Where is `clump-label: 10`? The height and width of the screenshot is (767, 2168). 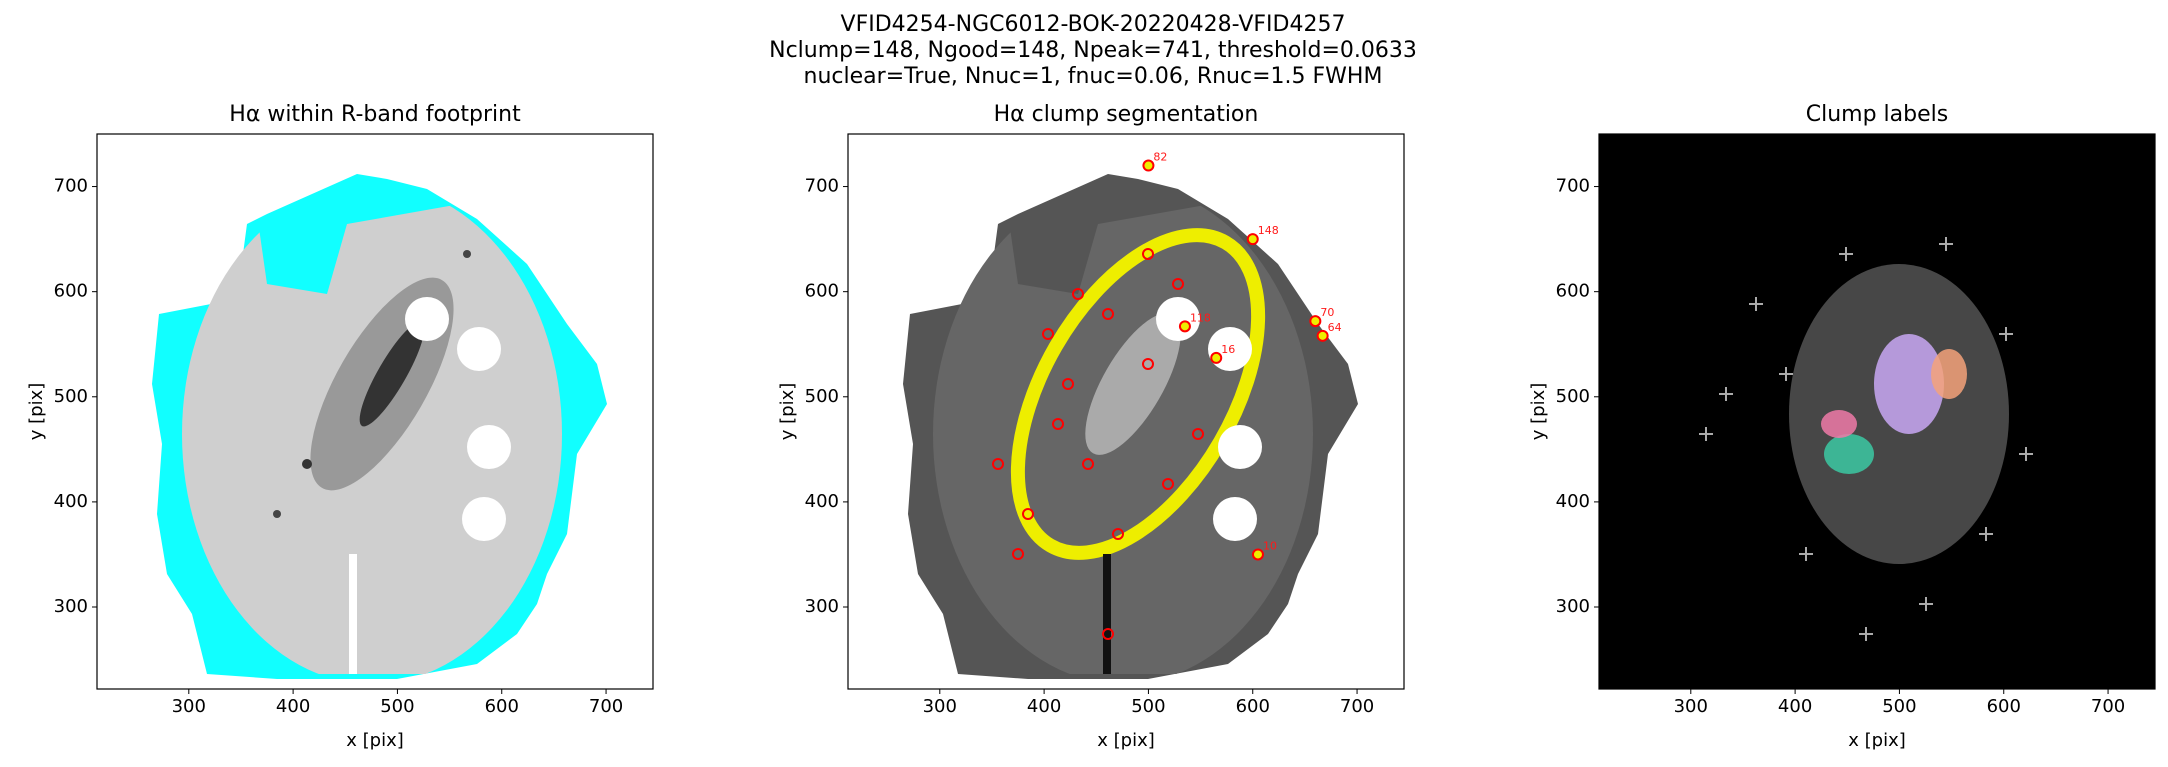 clump-label: 10 is located at coordinates (1270, 545).